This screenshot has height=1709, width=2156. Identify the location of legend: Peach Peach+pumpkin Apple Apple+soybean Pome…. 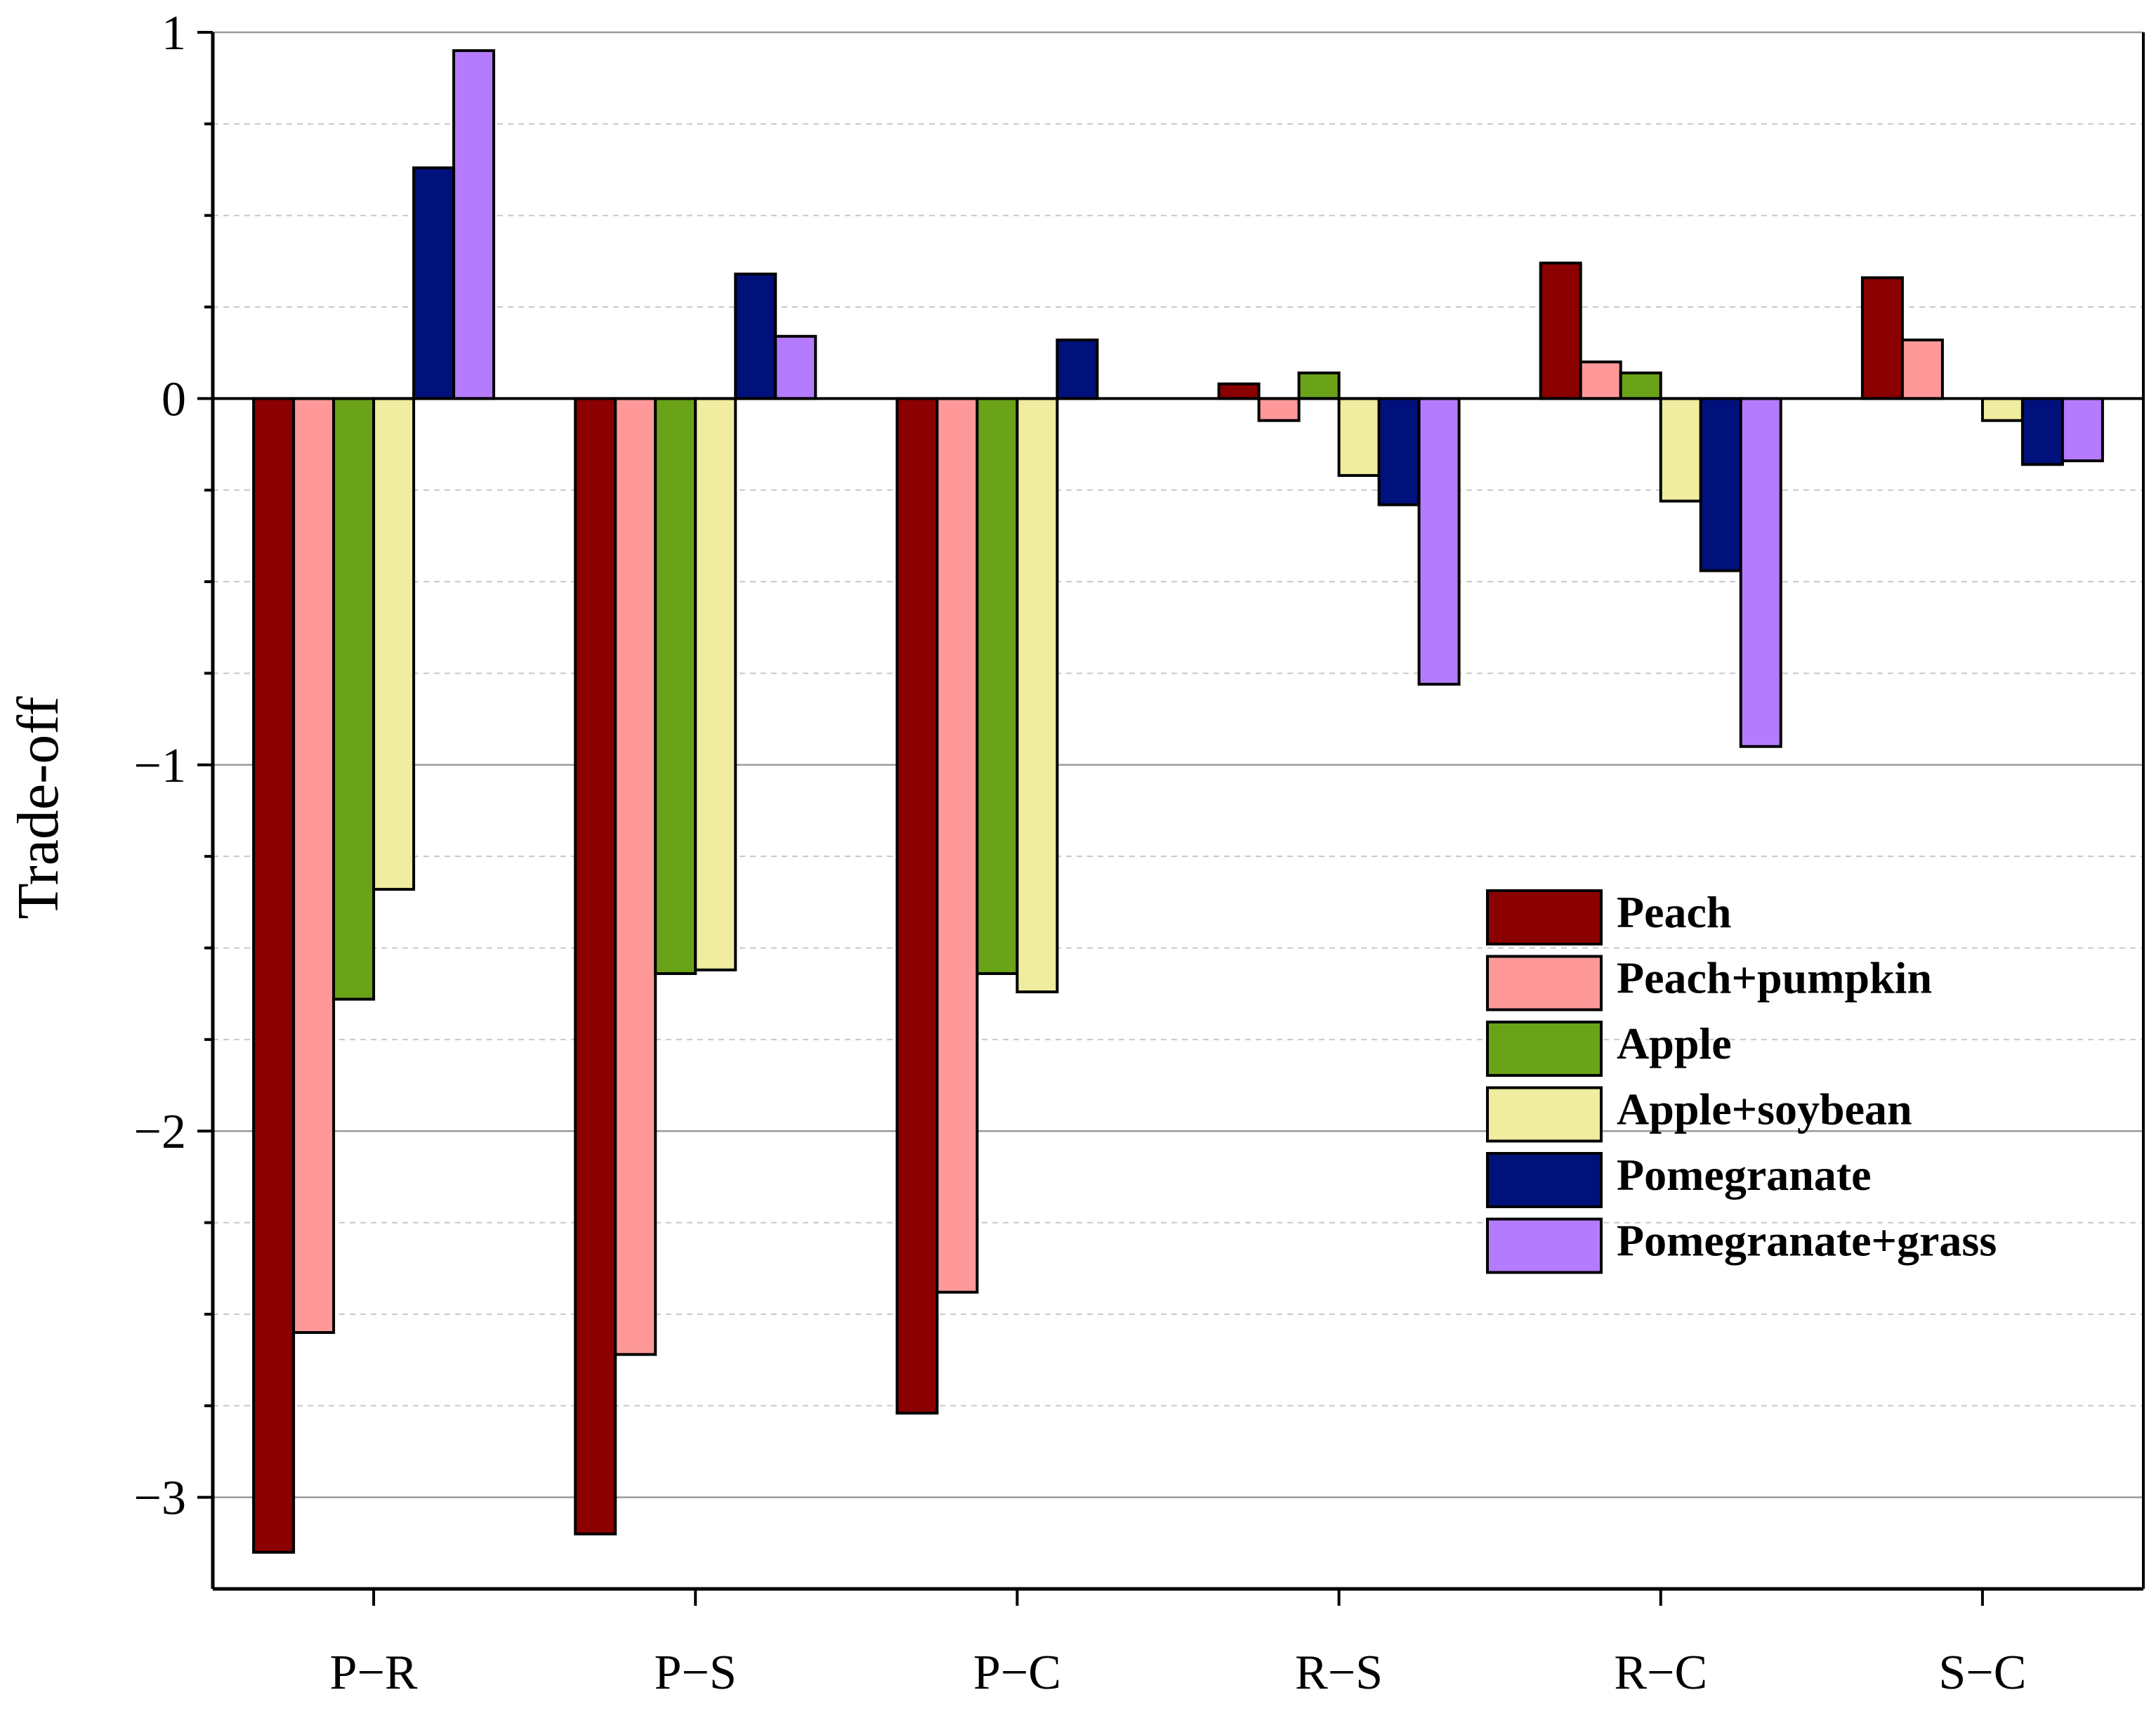
(1741, 1080).